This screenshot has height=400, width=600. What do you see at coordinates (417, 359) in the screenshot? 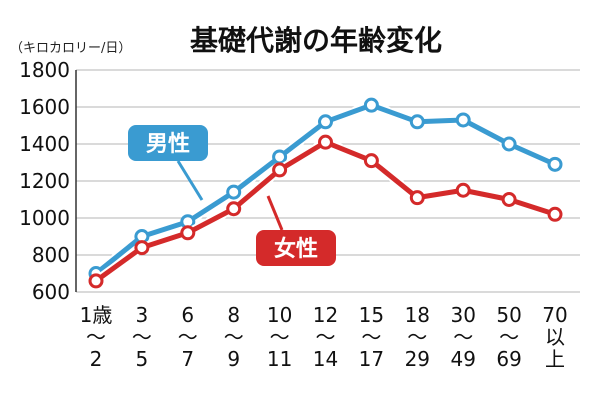
I see `x-tick-line: 29` at bounding box center [417, 359].